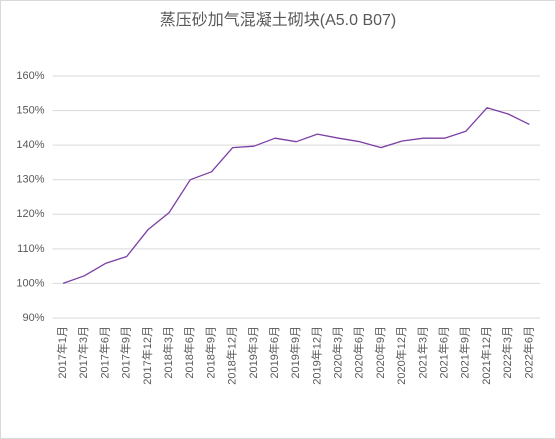  What do you see at coordinates (444, 352) in the screenshot?
I see `x-tick-label: 2021年6月` at bounding box center [444, 352].